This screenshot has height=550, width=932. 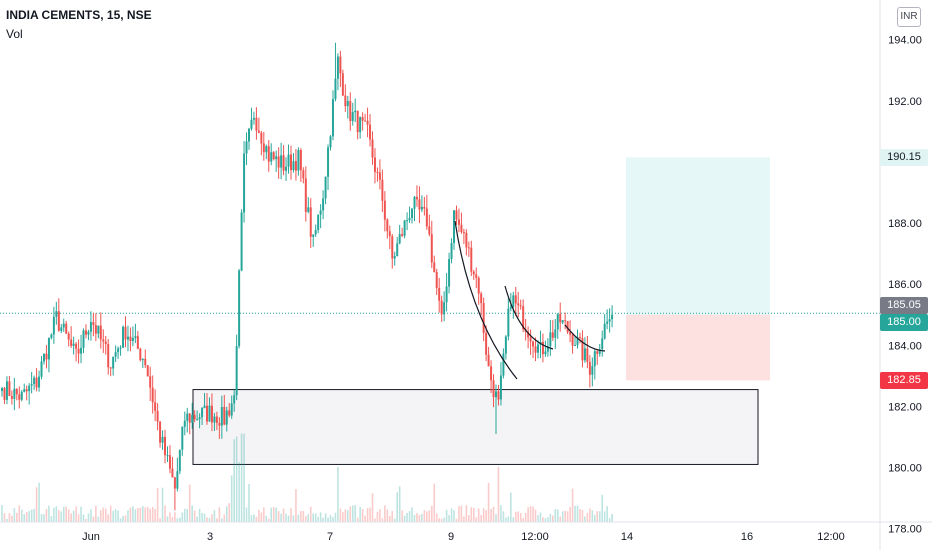 I want to click on currency-button: INR, so click(x=909, y=17).